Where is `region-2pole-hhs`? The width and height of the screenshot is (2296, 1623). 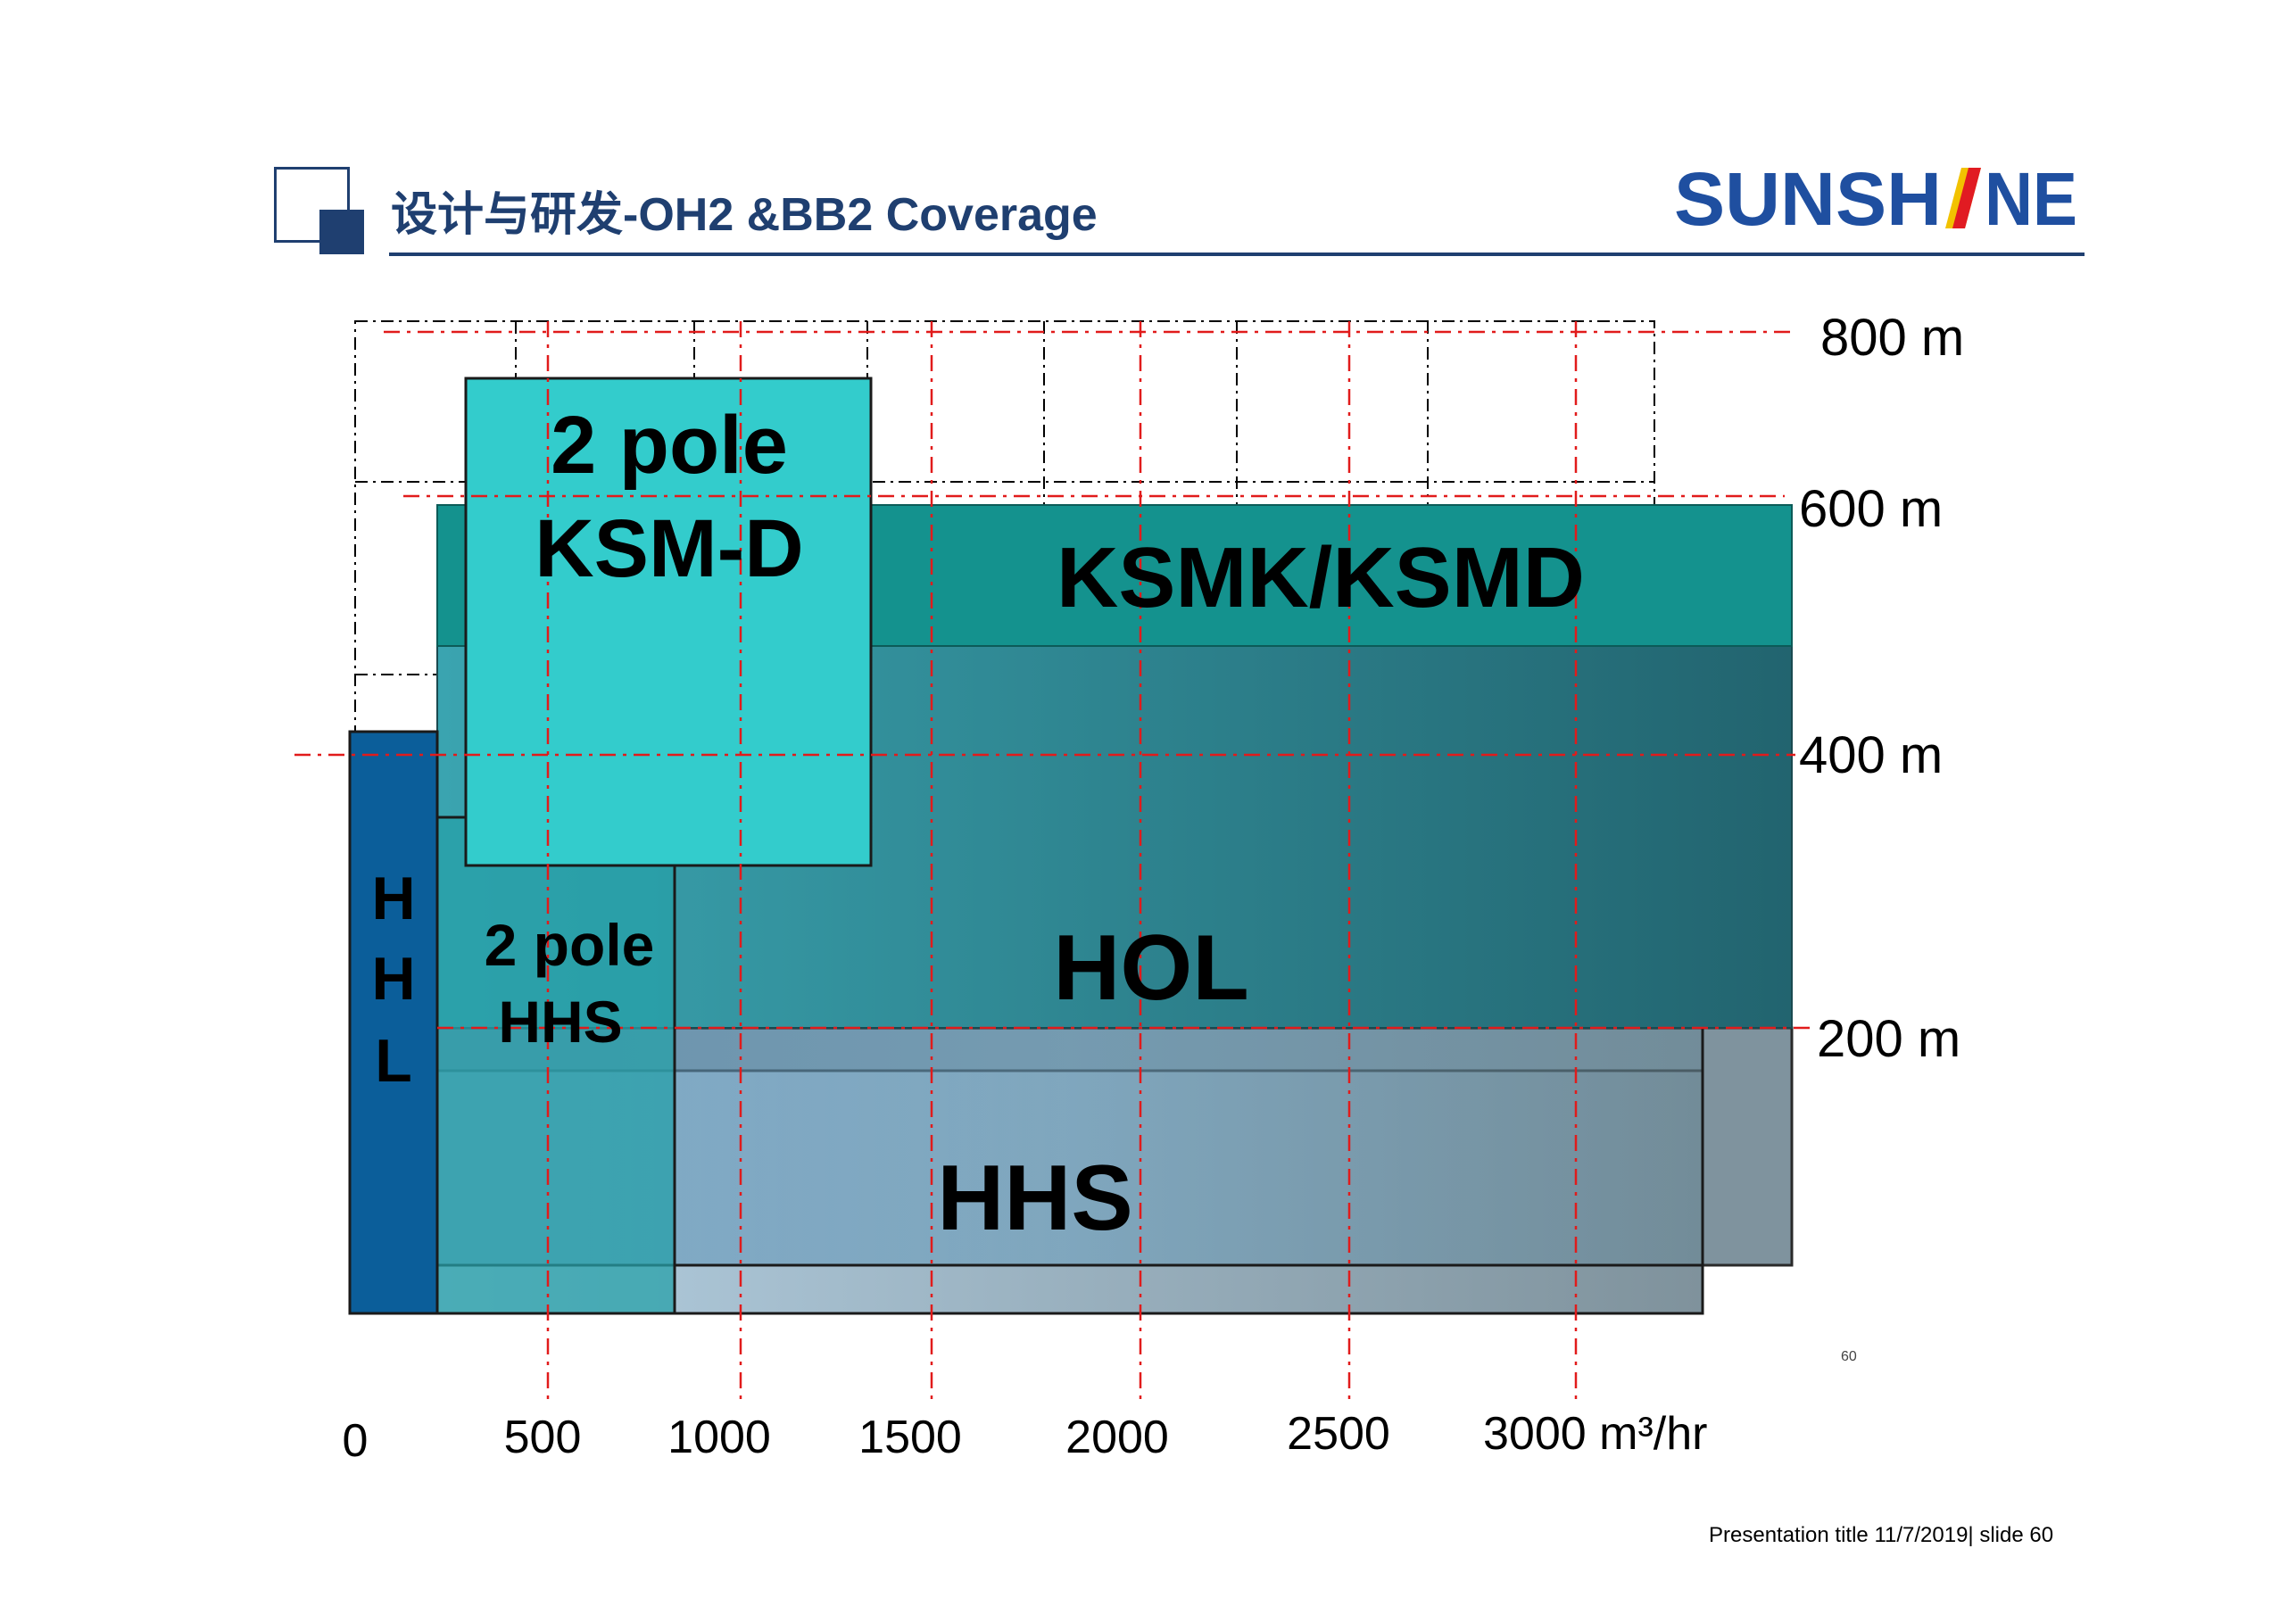
region-2pole-hhs is located at coordinates (556, 1065).